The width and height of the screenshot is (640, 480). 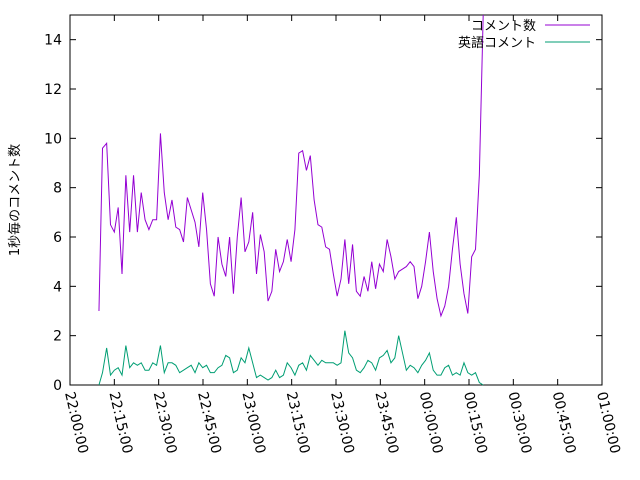 What do you see at coordinates (76, 422) in the screenshot?
I see `x-tick-label: 22:00:00` at bounding box center [76, 422].